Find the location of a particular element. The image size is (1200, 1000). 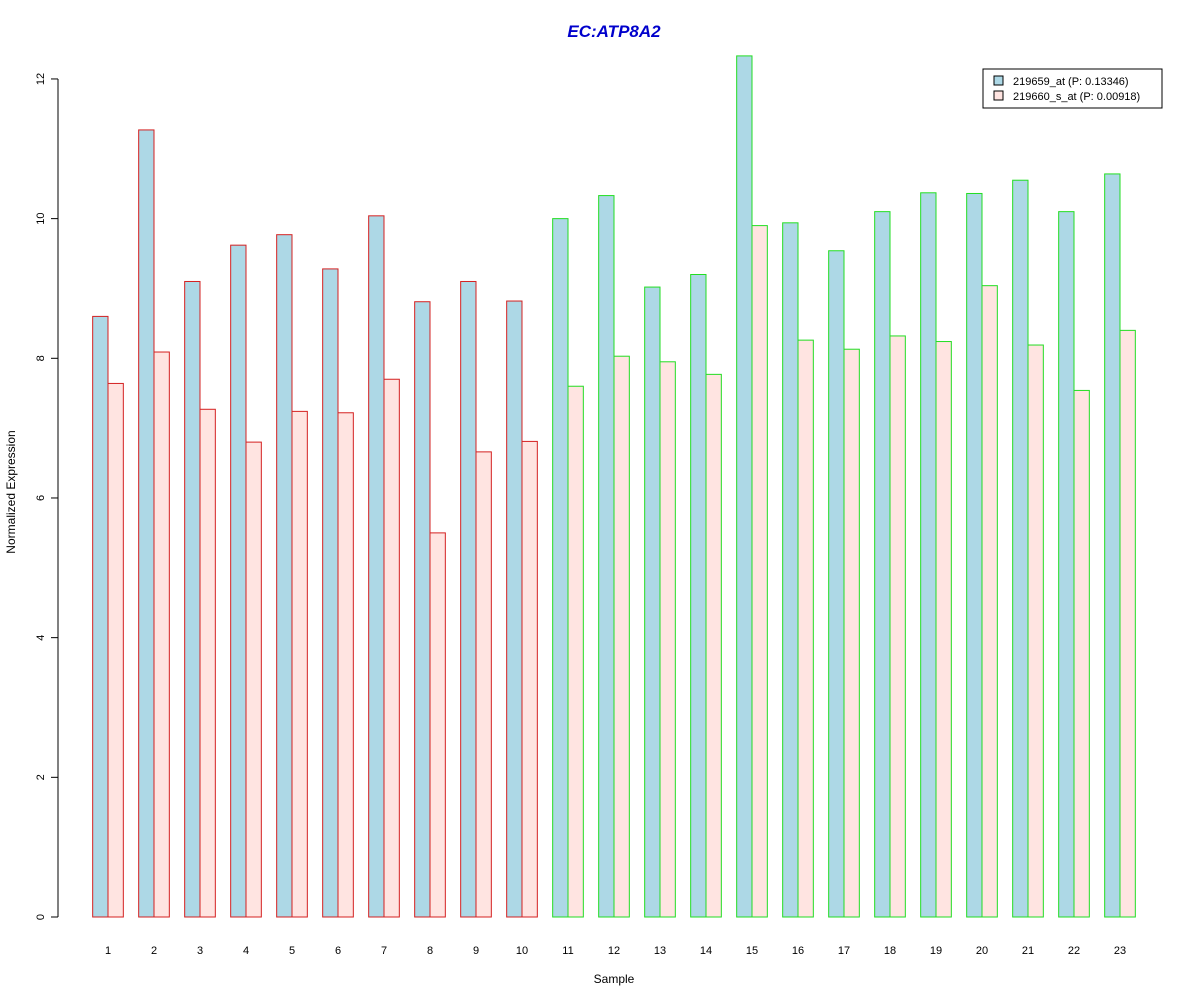

x-tick-label: 17 is located at coordinates (844, 951).